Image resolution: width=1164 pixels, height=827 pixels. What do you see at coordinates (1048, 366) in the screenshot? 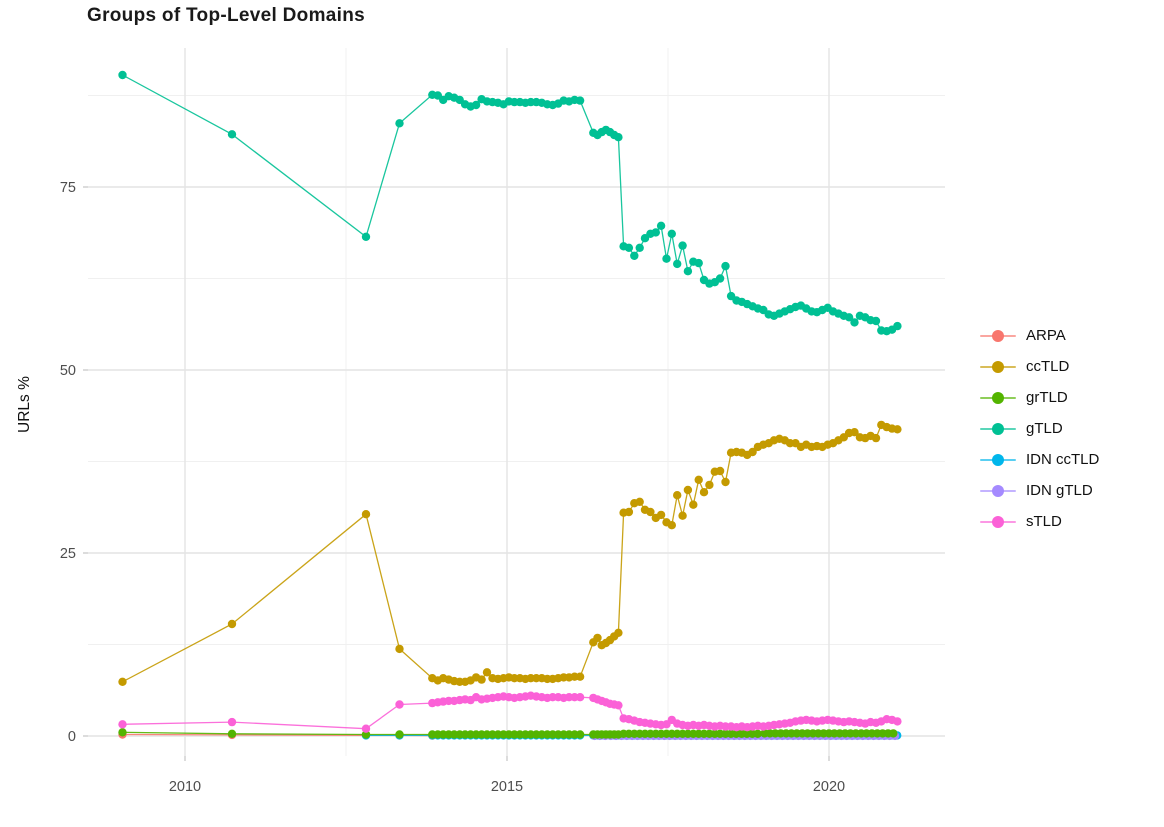
I see `legend-item-label: ccTLD` at bounding box center [1048, 366].